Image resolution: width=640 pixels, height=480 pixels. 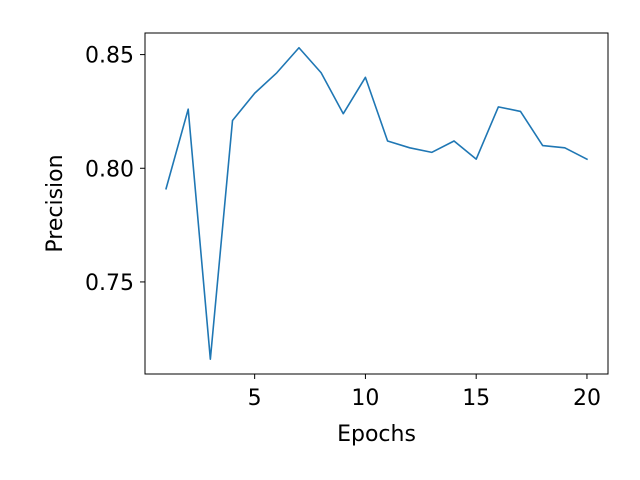 What do you see at coordinates (424, 392) in the screenshot?
I see `x-axis: 5 10 15 20` at bounding box center [424, 392].